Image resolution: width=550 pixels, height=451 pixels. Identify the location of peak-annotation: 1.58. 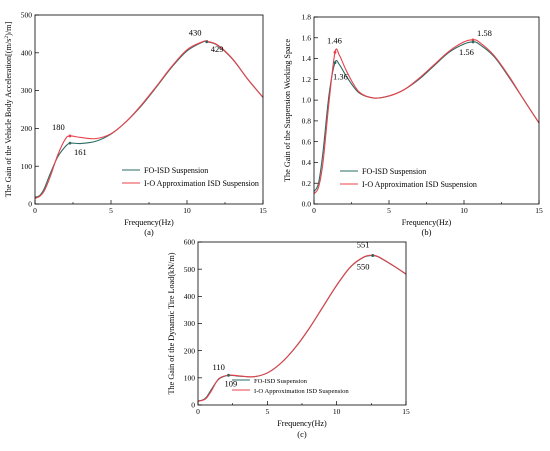
(484, 33).